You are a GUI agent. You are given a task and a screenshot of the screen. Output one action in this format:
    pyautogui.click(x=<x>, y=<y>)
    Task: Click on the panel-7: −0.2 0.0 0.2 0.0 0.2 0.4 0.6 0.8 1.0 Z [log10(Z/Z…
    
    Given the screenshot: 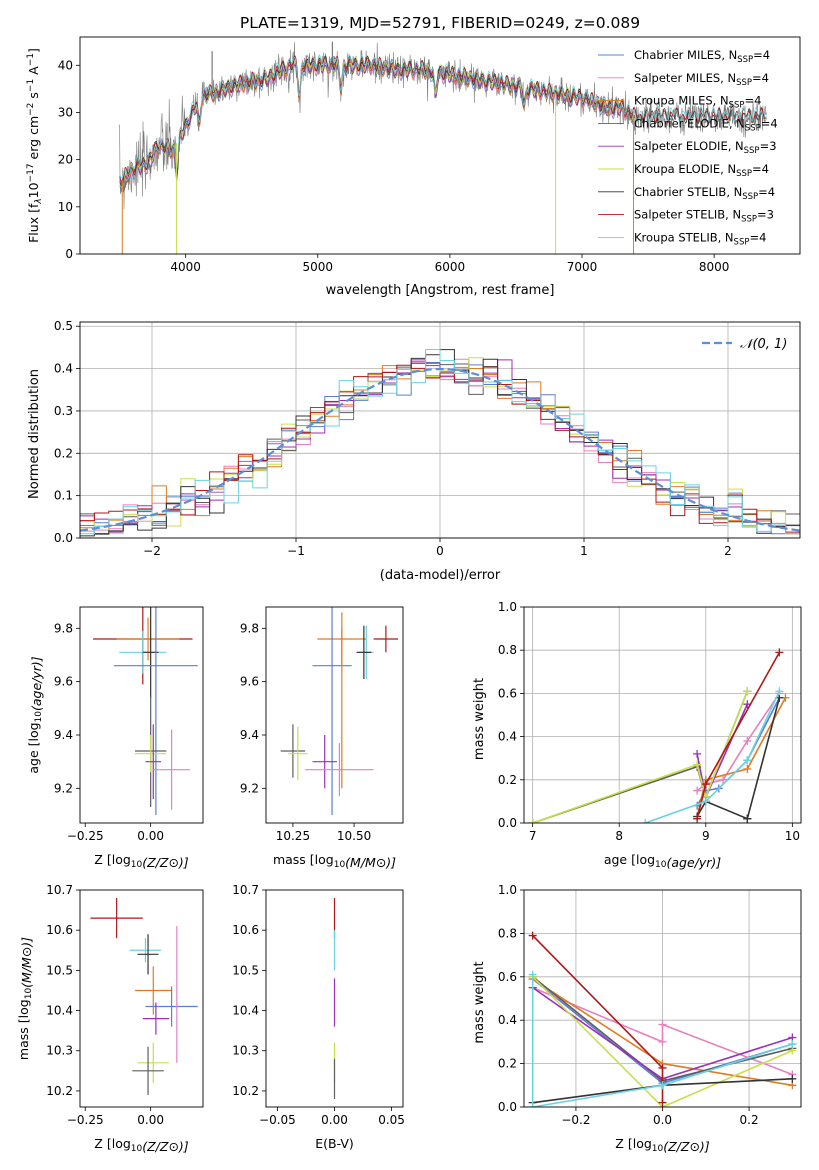 What is the action you would take?
    pyautogui.click(x=637, y=1018)
    